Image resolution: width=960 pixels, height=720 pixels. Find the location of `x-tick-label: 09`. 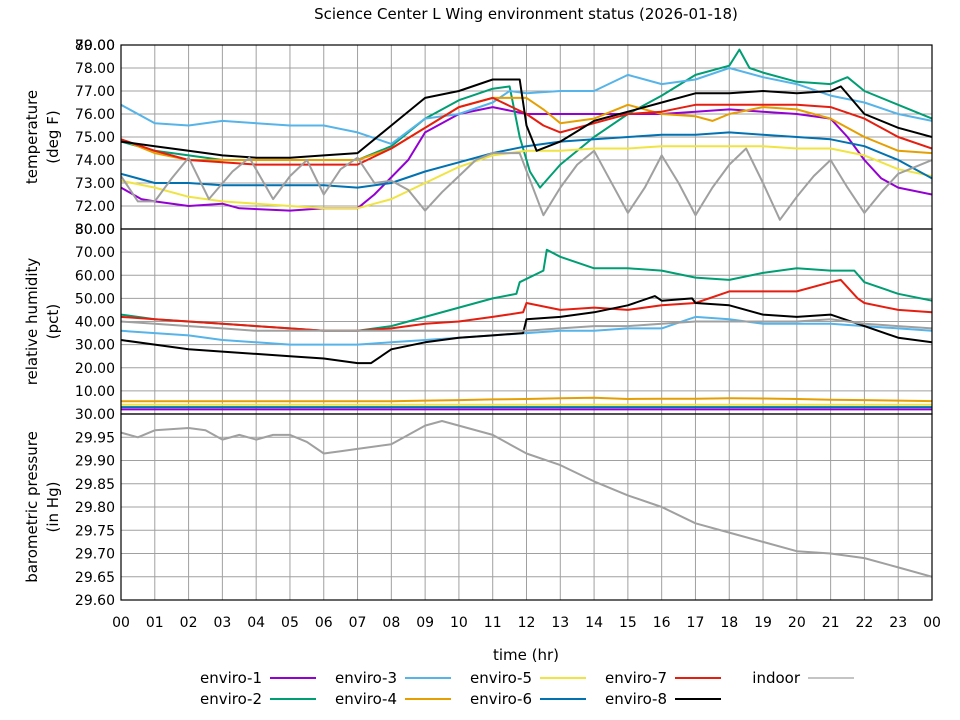

x-tick-label: 09 is located at coordinates (425, 623).